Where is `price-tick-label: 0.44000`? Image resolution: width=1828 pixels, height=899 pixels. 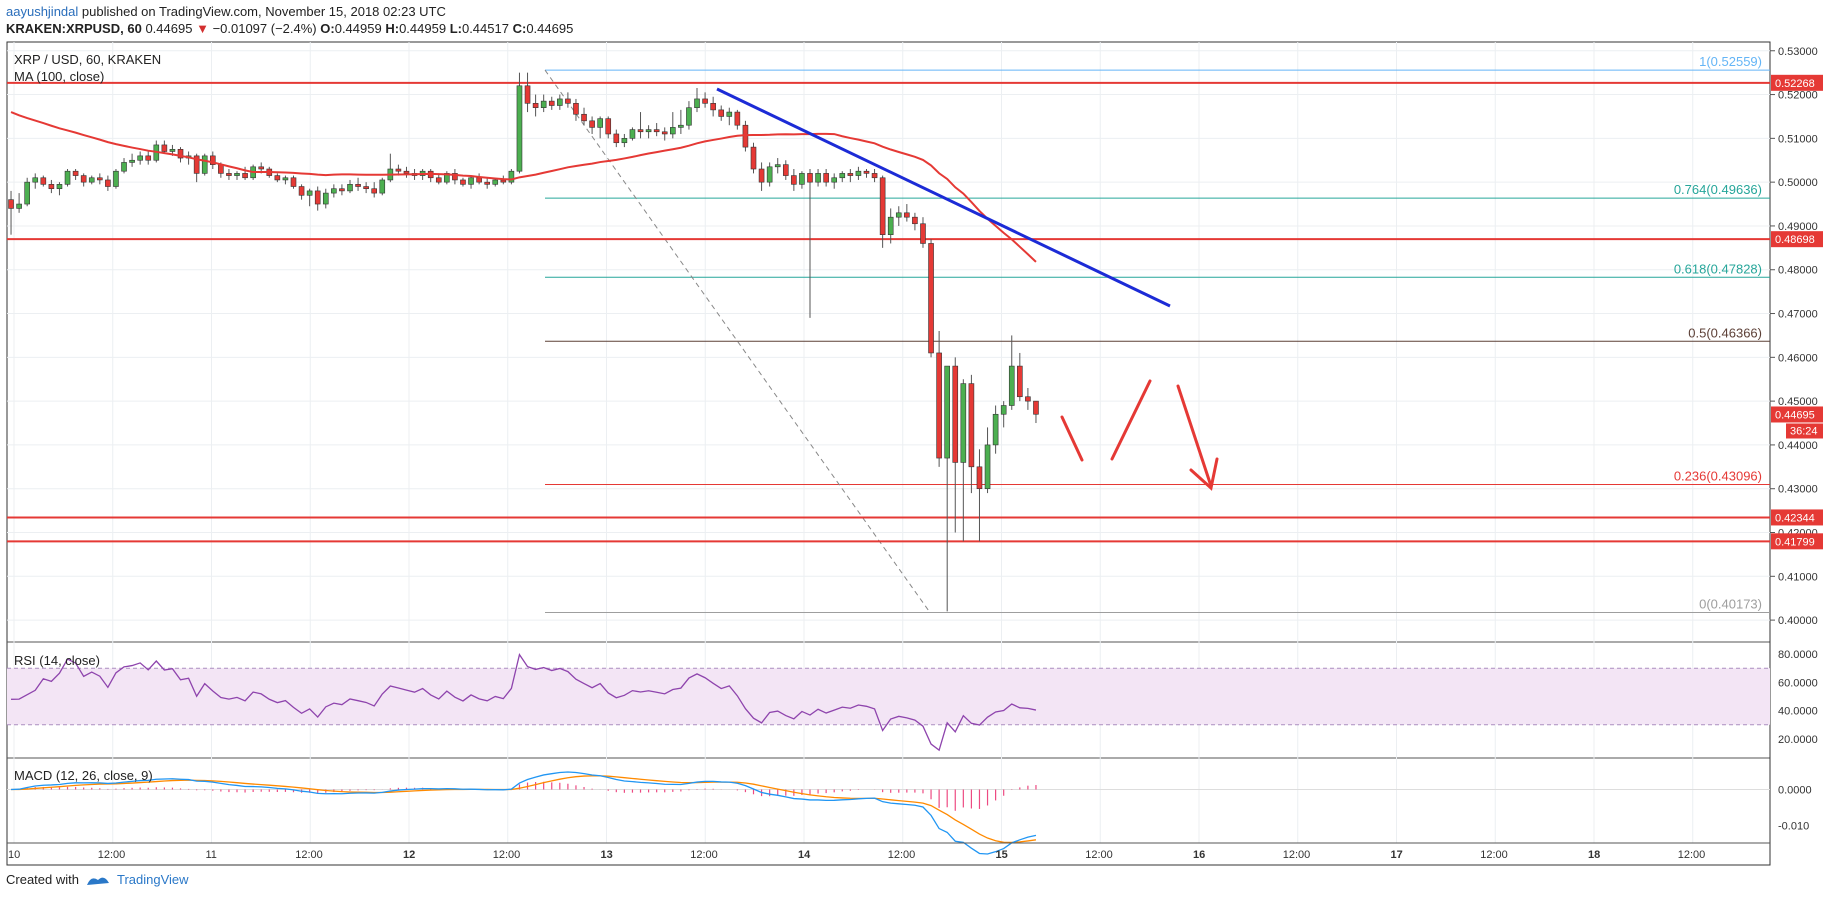 price-tick-label: 0.44000 is located at coordinates (1798, 446).